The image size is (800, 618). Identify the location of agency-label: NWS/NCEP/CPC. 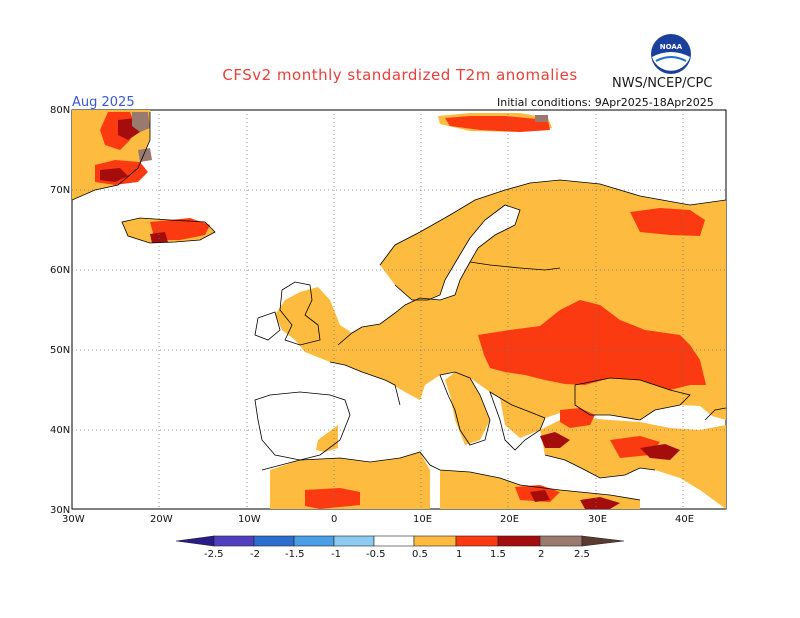
(662, 83).